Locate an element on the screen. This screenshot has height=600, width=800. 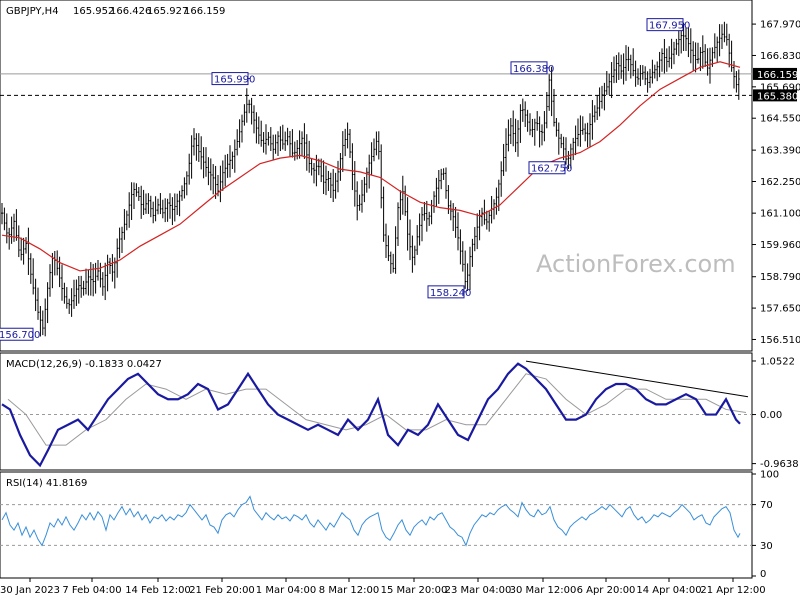
current-price-label: 166.159 is located at coordinates (777, 75).